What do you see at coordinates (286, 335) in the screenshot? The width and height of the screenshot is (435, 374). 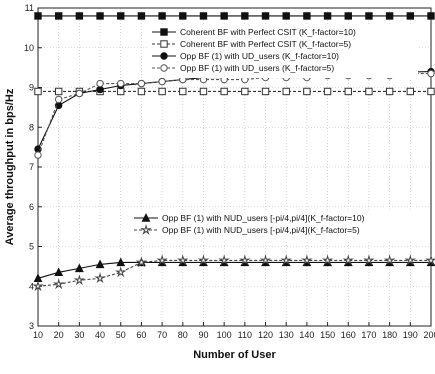 I see `x-tick-label: 130` at bounding box center [286, 335].